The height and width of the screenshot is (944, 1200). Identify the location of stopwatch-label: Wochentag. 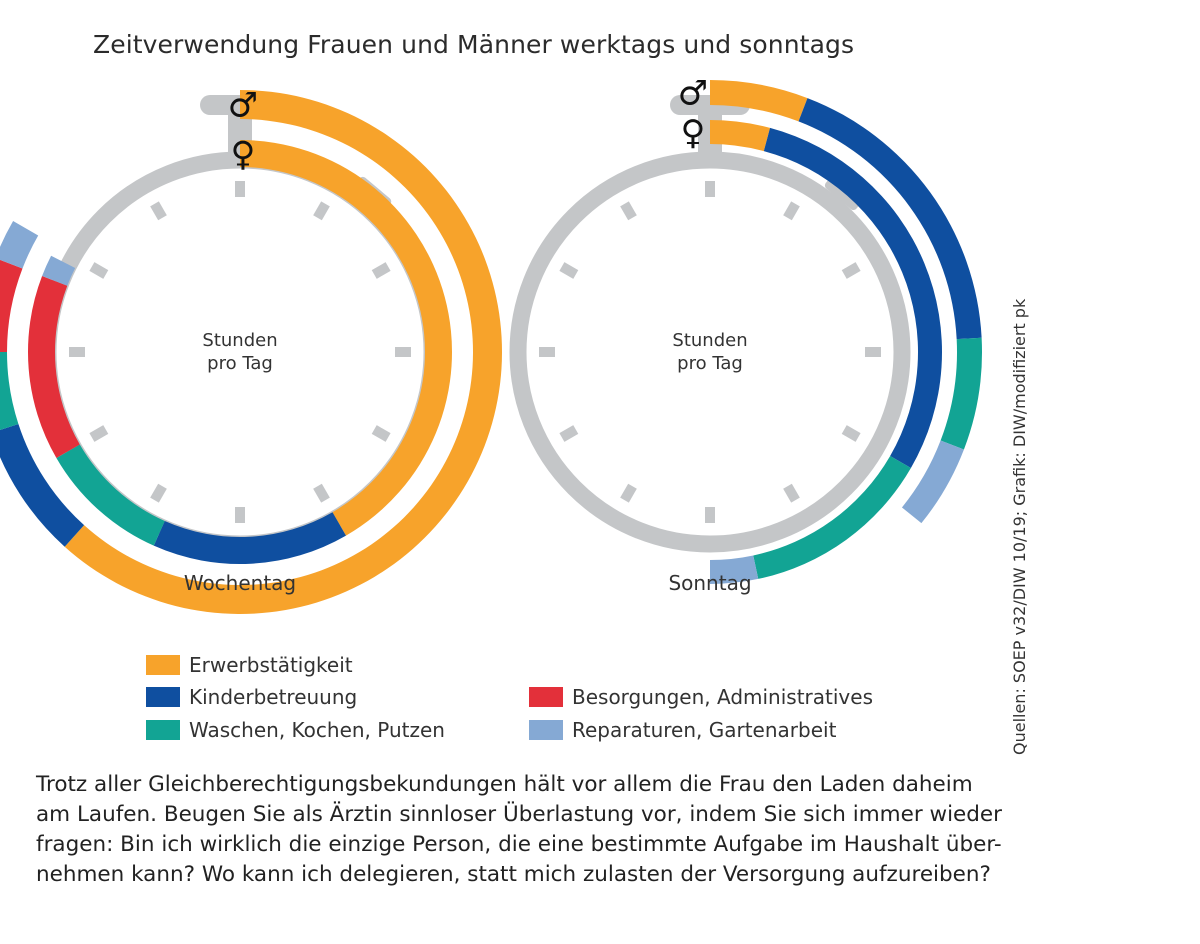
(240, 583).